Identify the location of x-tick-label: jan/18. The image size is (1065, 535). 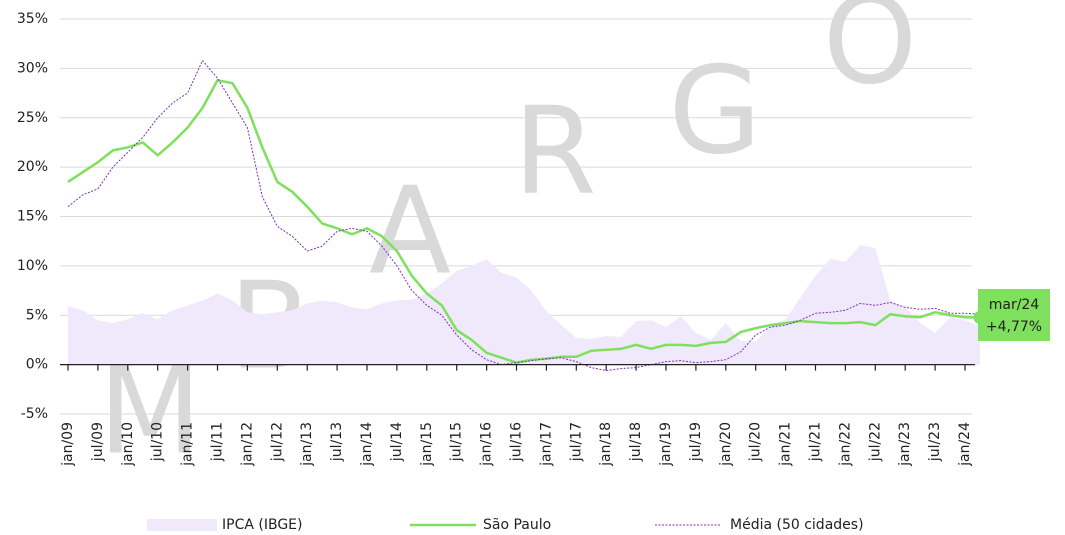
(606, 444).